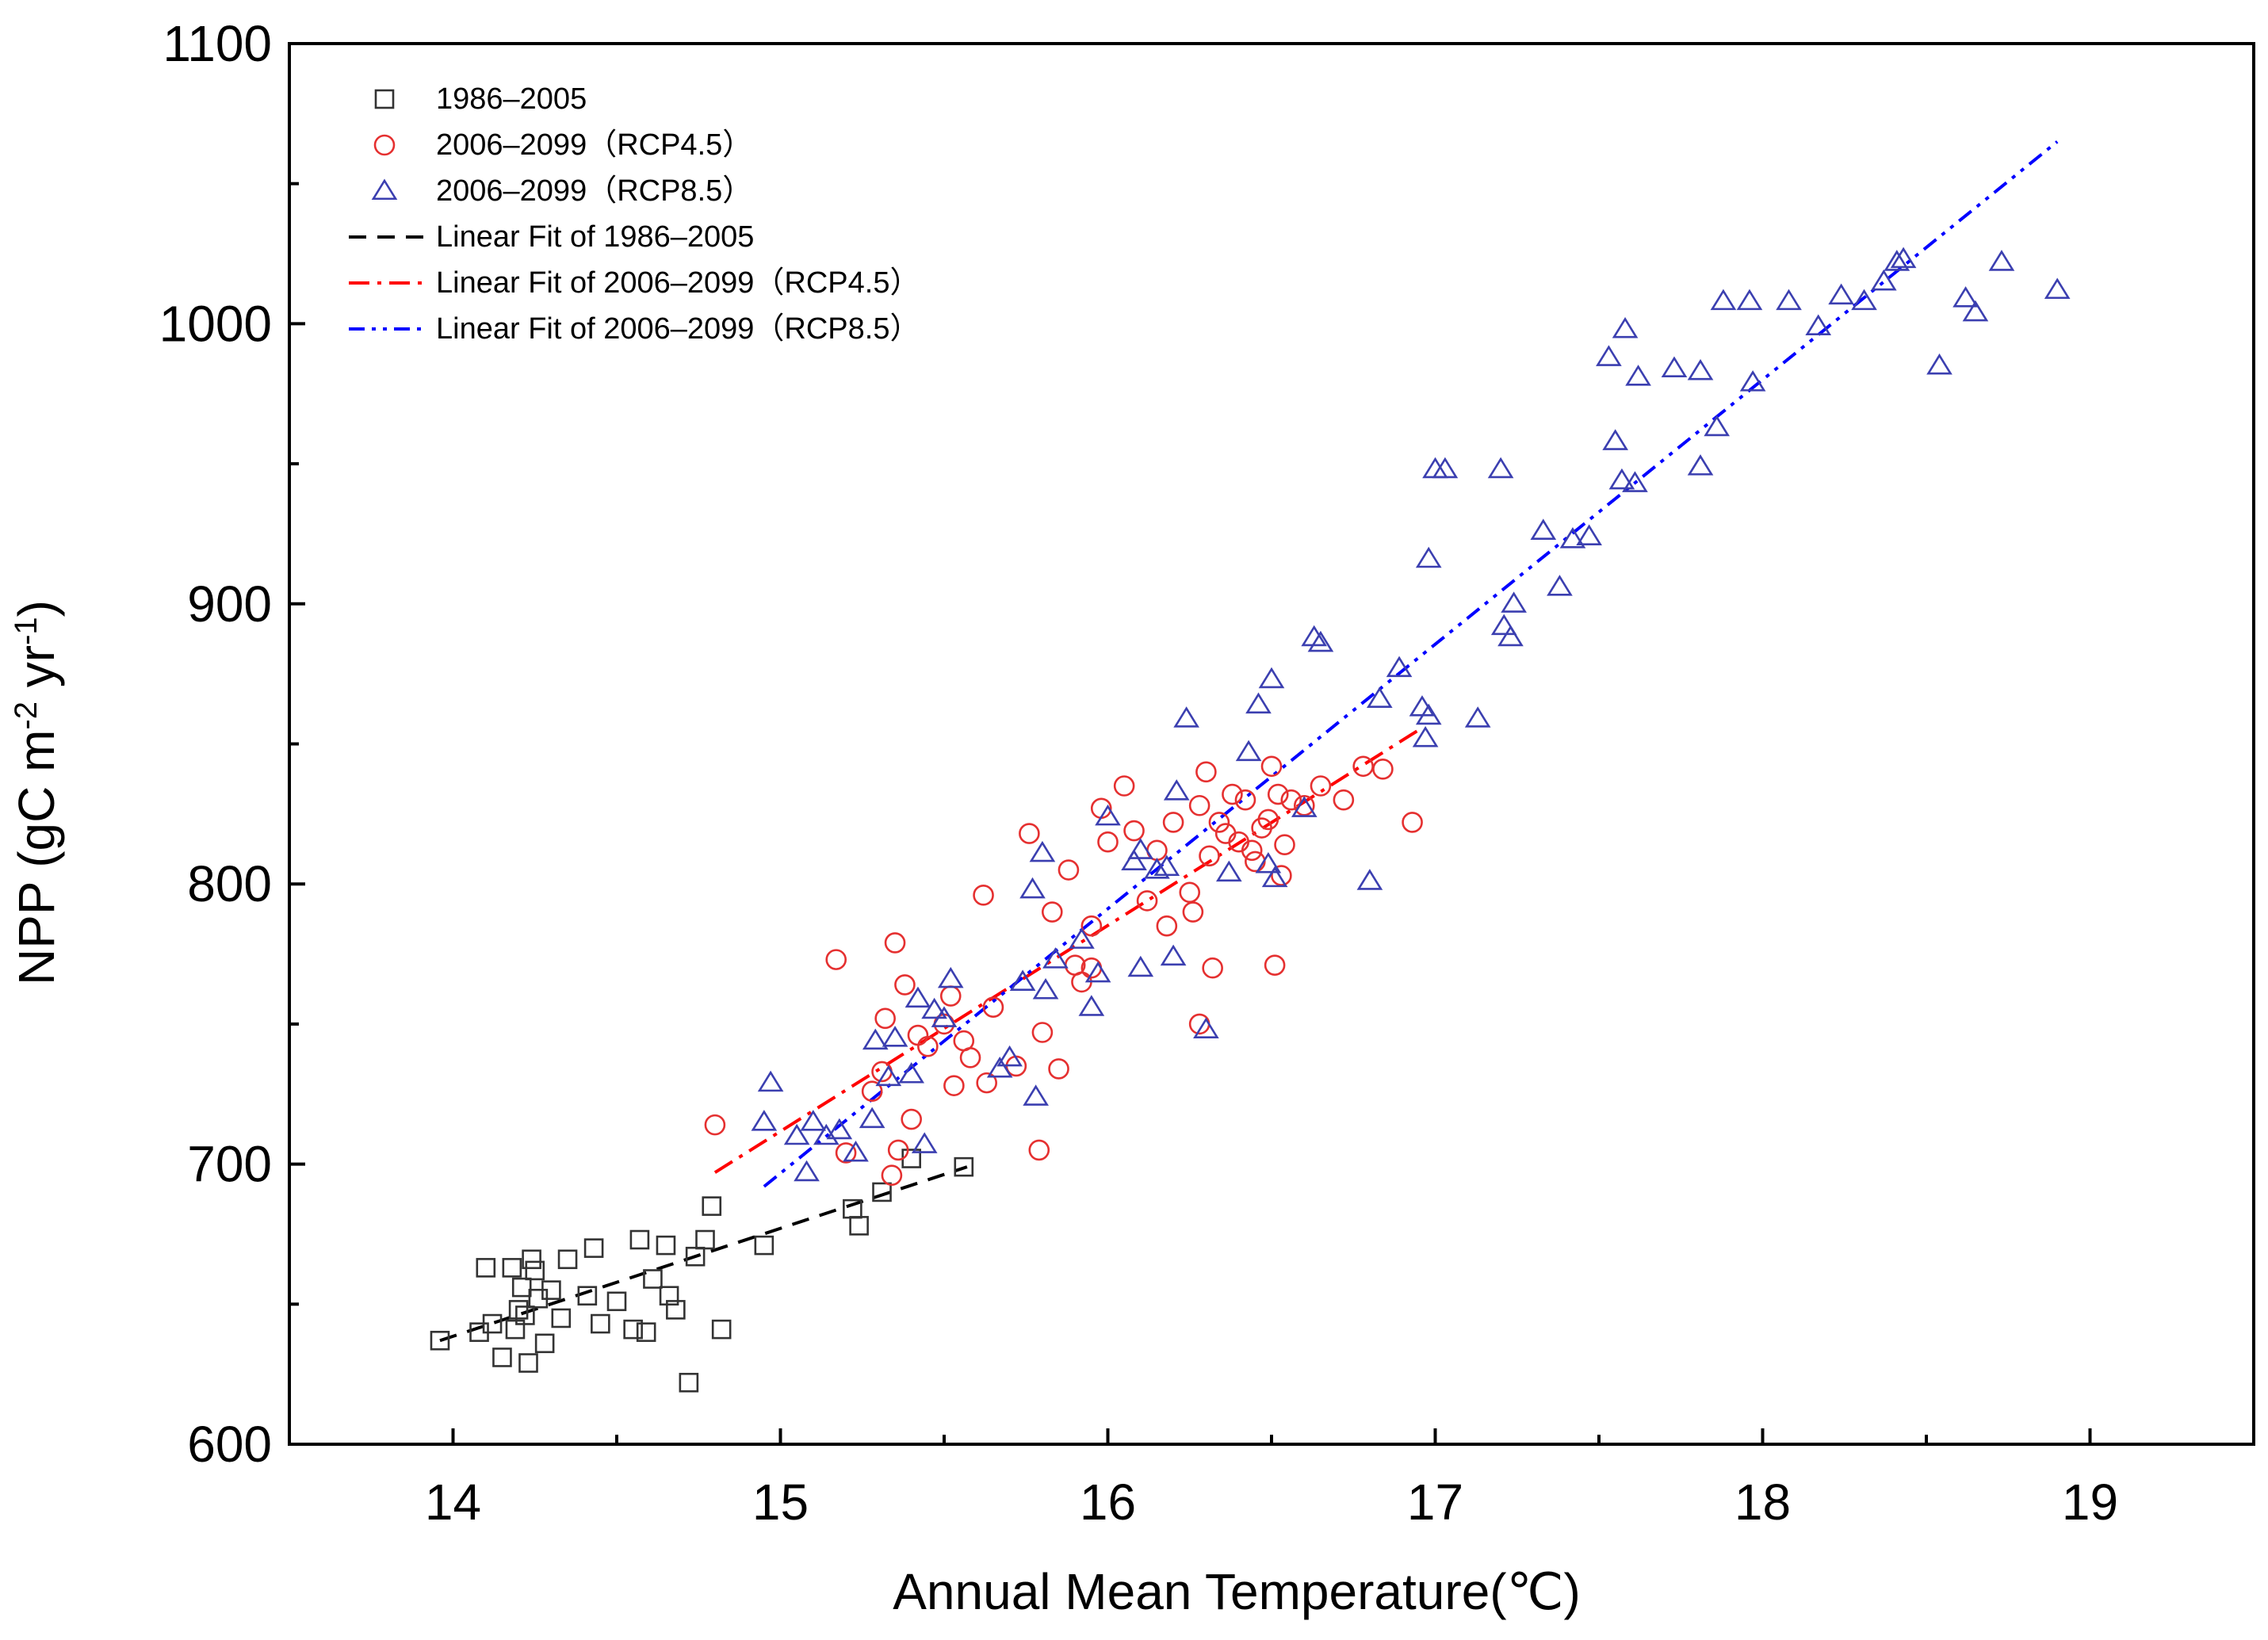 This screenshot has height=1640, width=2268. I want to click on legend-label: Linear Fit of 2006–2099（RCP8.5）, so click(678, 329).